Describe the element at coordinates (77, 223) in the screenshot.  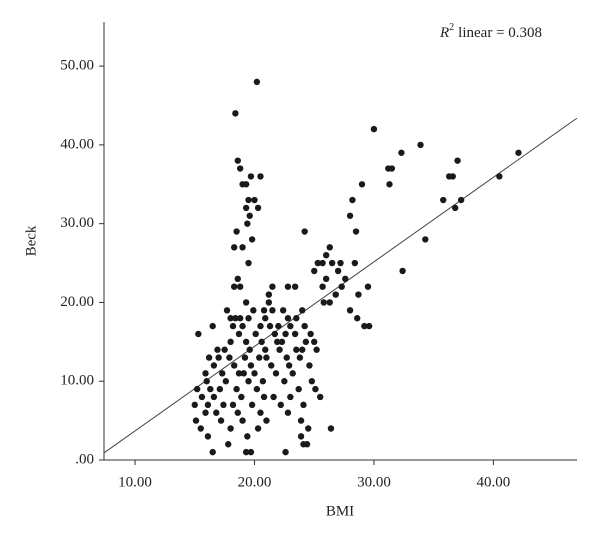
I see `y-tick-label: 30.00` at that location.